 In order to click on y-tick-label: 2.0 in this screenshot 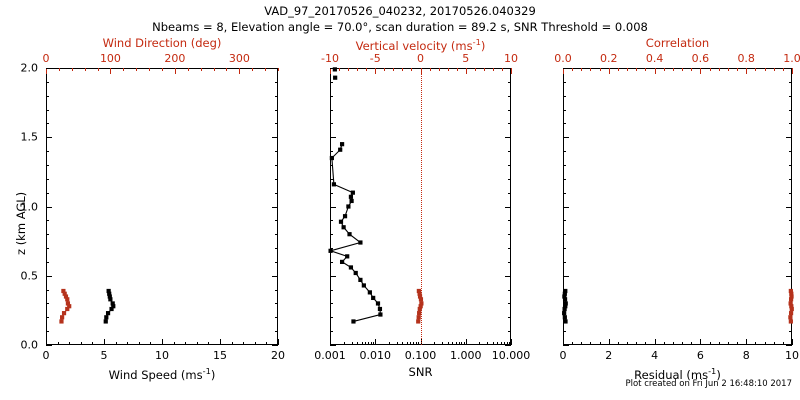, I will do `click(29, 68)`.